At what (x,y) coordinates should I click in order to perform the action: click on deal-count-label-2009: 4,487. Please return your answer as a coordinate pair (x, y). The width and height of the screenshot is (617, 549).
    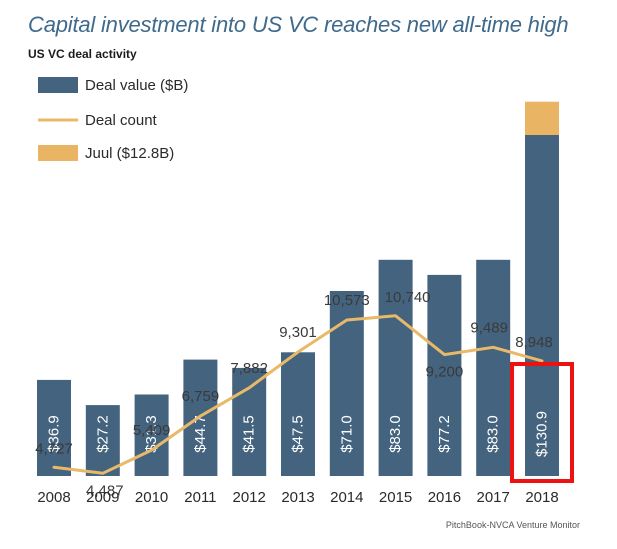
    Looking at the image, I should click on (105, 490).